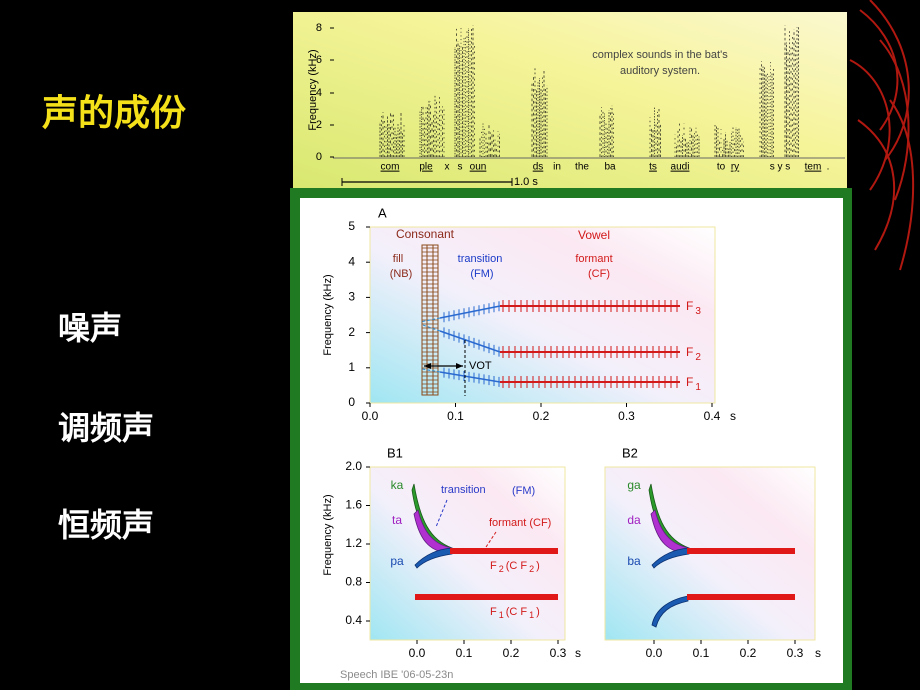 This screenshot has height=690, width=920. What do you see at coordinates (599, 274) in the screenshot?
I see `label-formant: (CF)` at bounding box center [599, 274].